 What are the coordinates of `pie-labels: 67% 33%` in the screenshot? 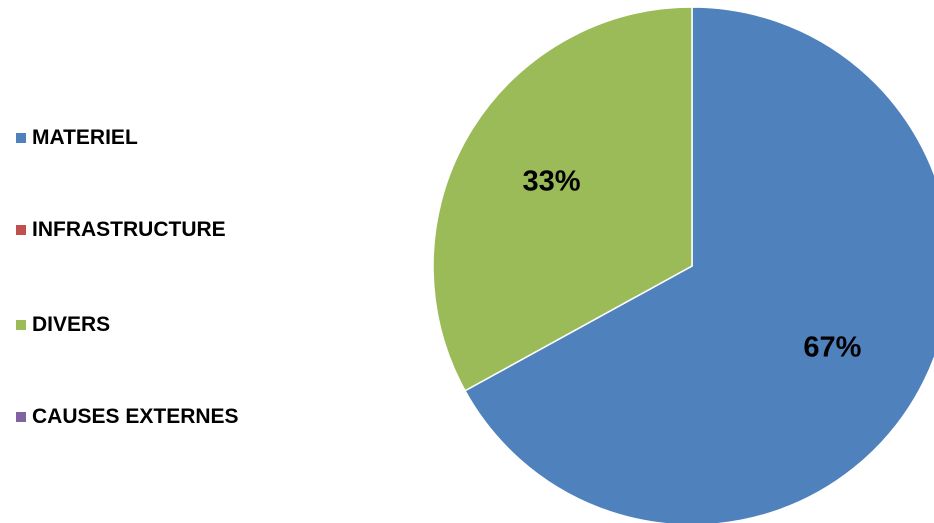 It's located at (692, 265).